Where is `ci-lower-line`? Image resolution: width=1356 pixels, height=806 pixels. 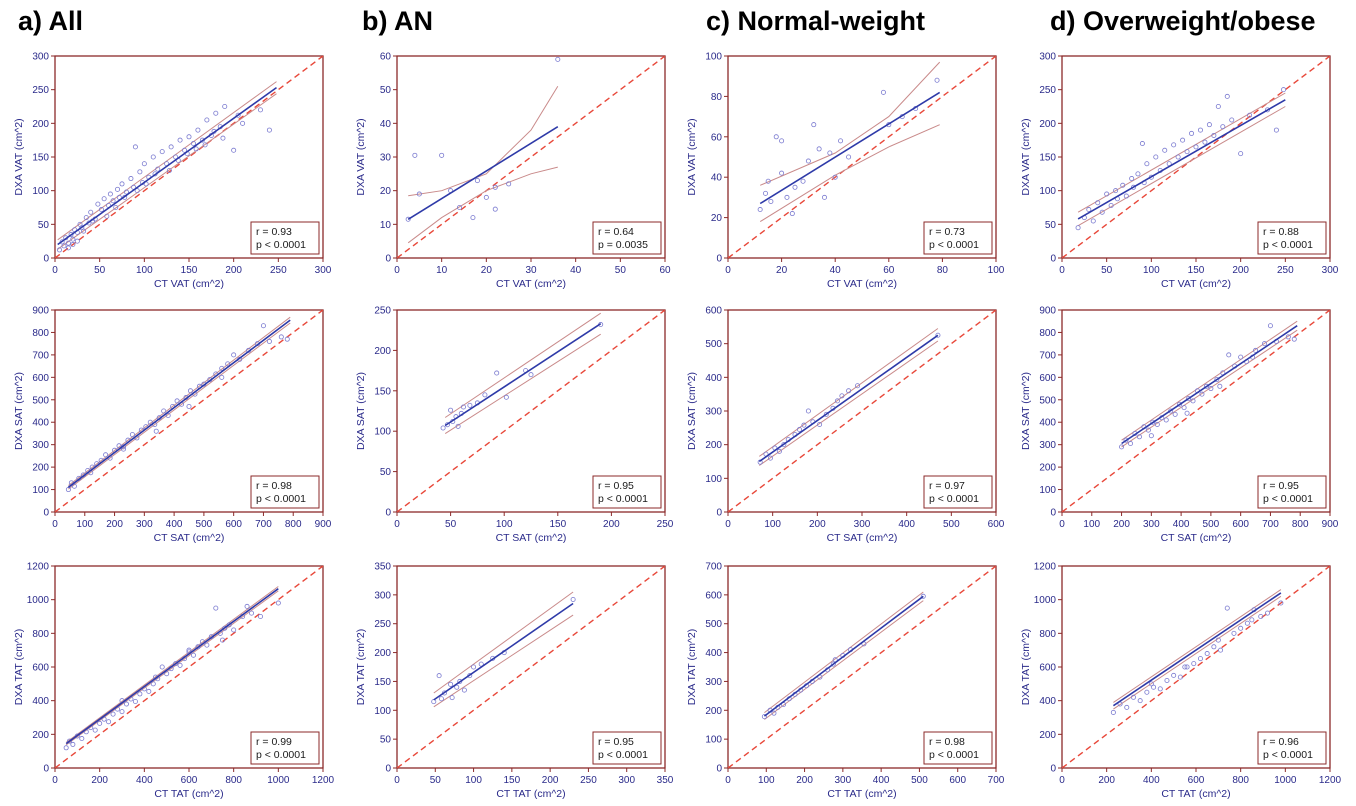 ci-lower-line is located at coordinates (1209, 388).